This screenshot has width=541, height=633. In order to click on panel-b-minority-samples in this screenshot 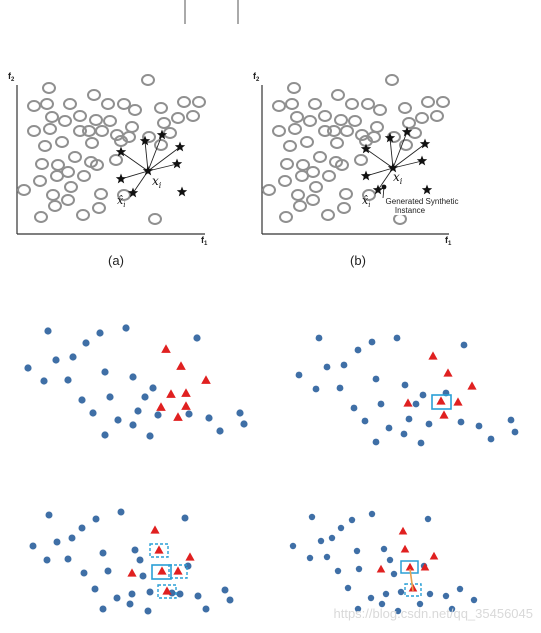, I will do `click(396, 160)`.